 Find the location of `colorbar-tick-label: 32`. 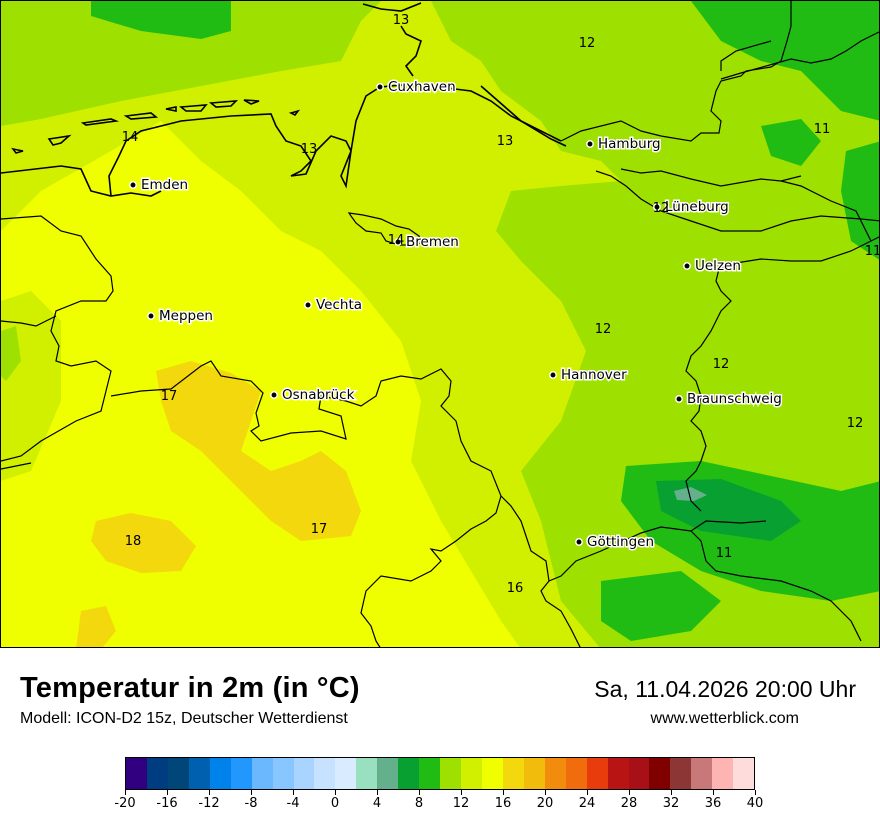

colorbar-tick-label: 32 is located at coordinates (671, 803).